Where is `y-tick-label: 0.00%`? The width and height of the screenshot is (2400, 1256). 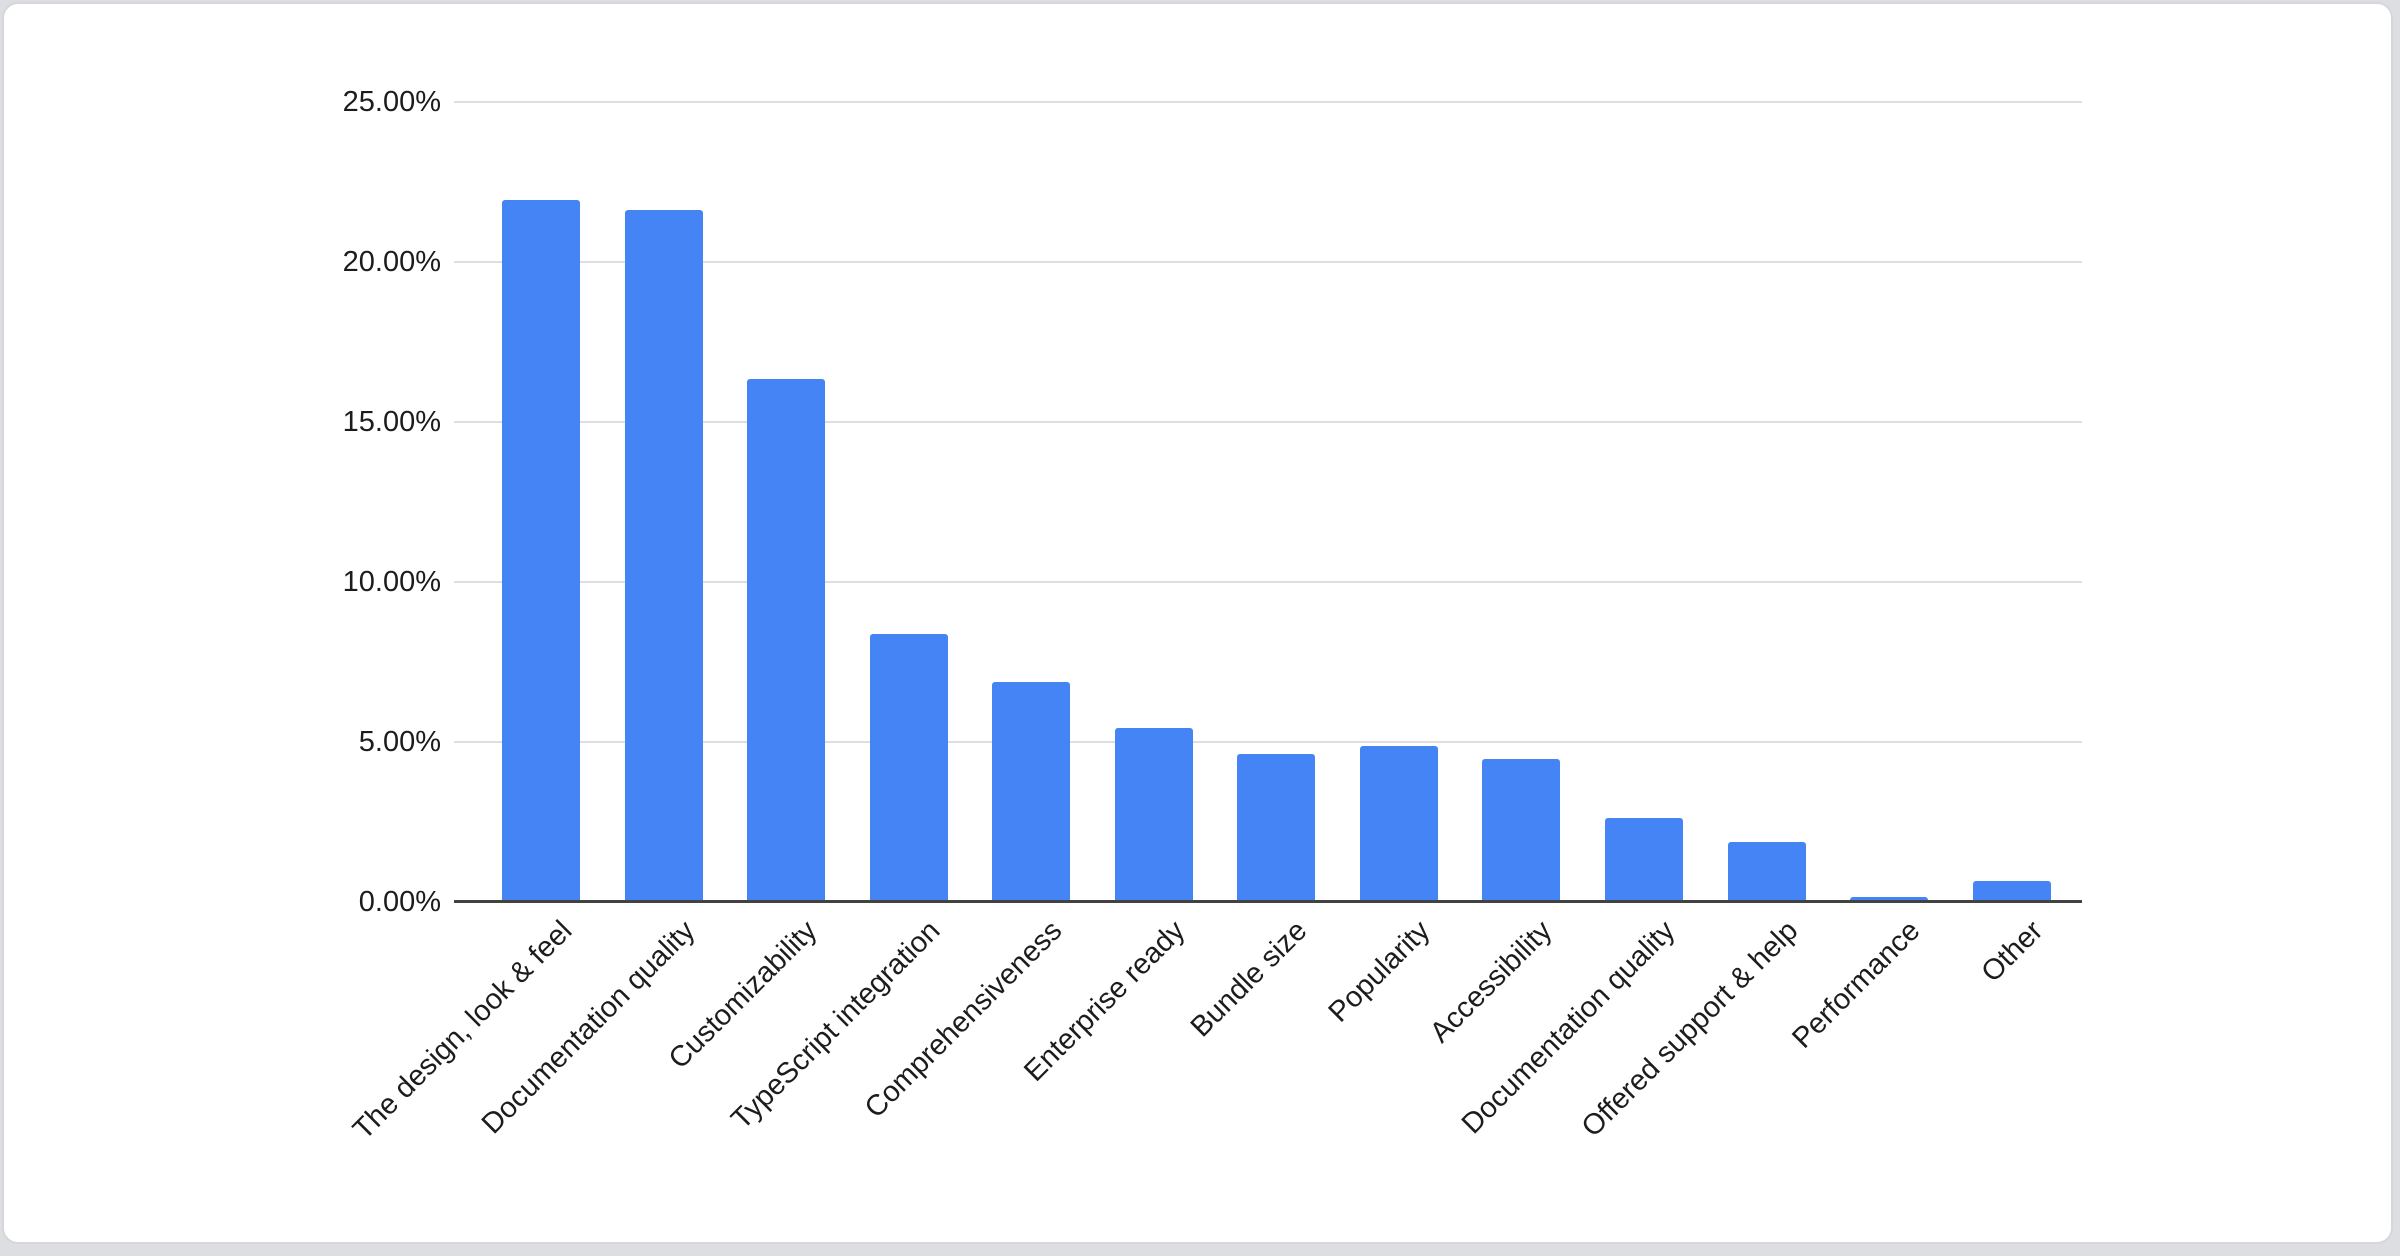
y-tick-label: 0.00% is located at coordinates (399, 902).